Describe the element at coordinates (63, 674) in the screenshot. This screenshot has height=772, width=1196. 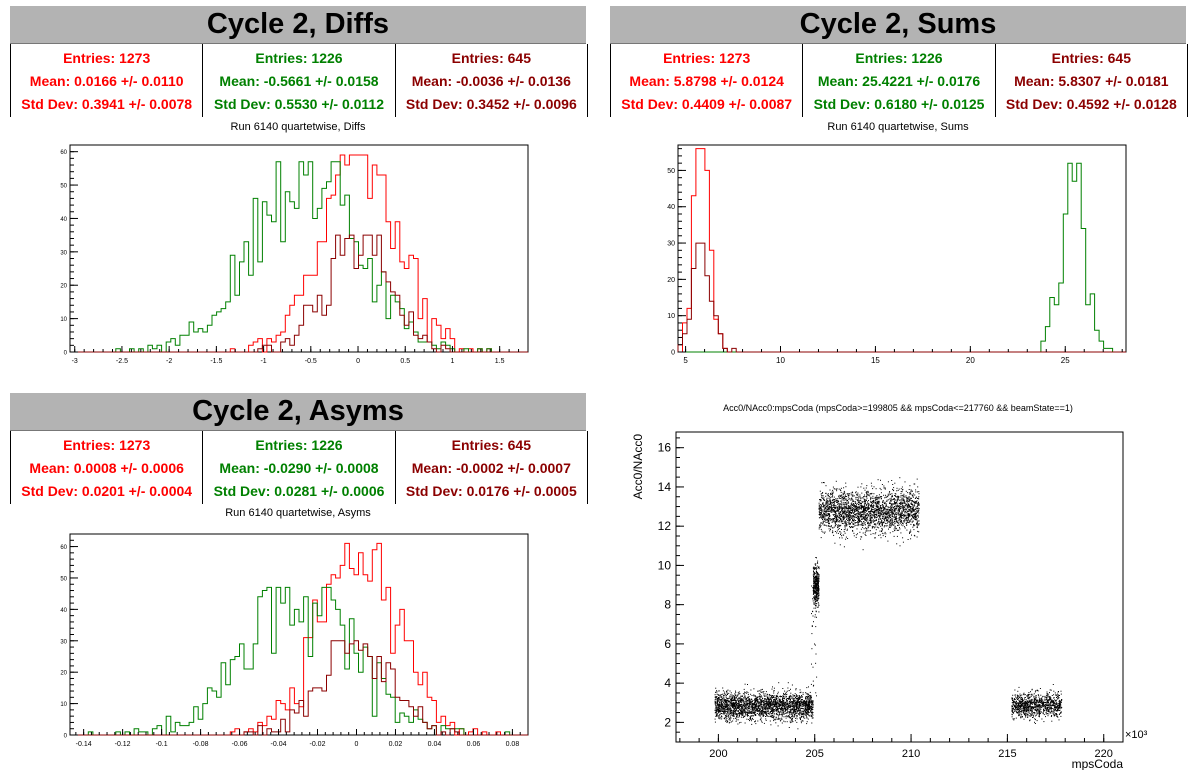
I see `y-tick-label: 20` at that location.